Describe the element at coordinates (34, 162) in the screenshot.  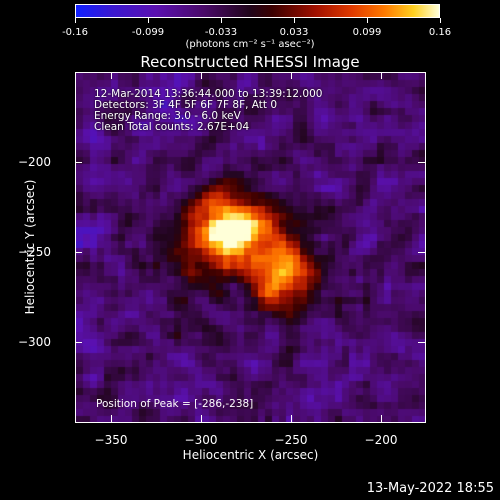
I see `y-tick-label: −200` at that location.